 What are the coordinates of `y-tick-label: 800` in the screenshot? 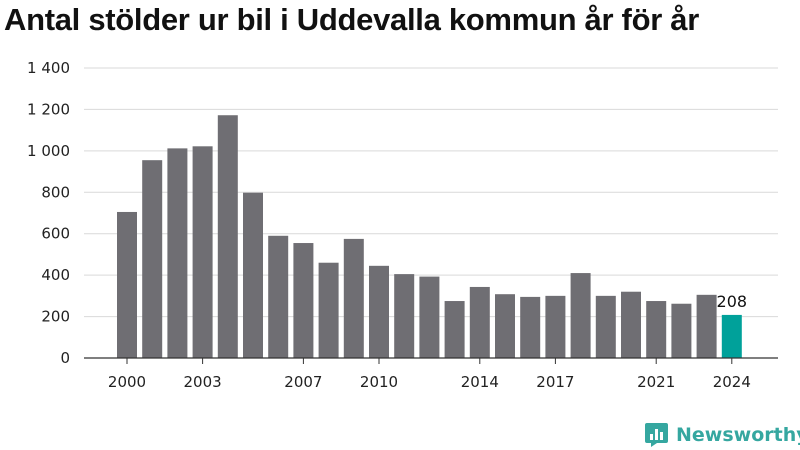 It's located at (55, 192).